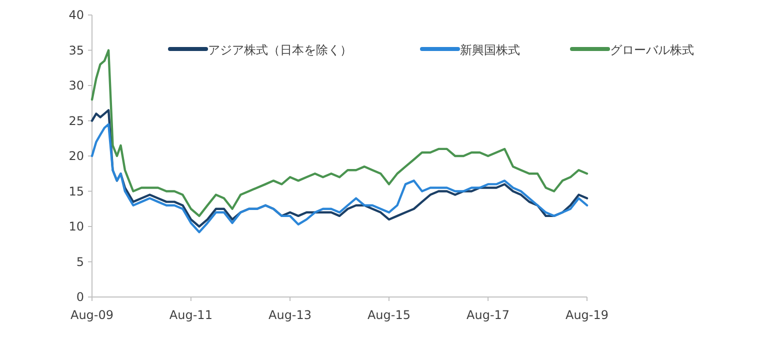 This screenshot has height=338, width=780. What do you see at coordinates (290, 315) in the screenshot?
I see `x-tick-label: Aug-13` at bounding box center [290, 315].